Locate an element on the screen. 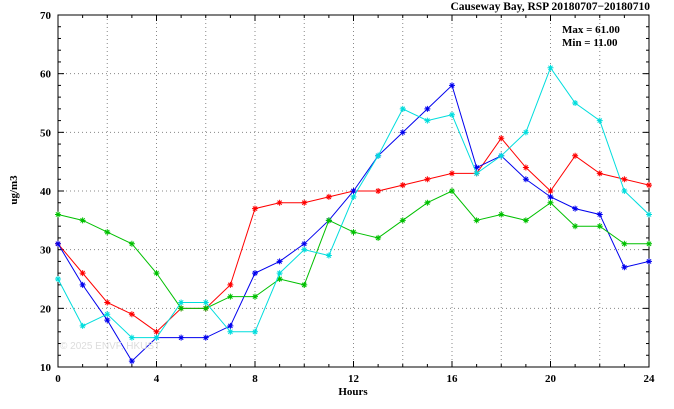 The width and height of the screenshot is (674, 409). x-axis-label: Hours is located at coordinates (353, 392).